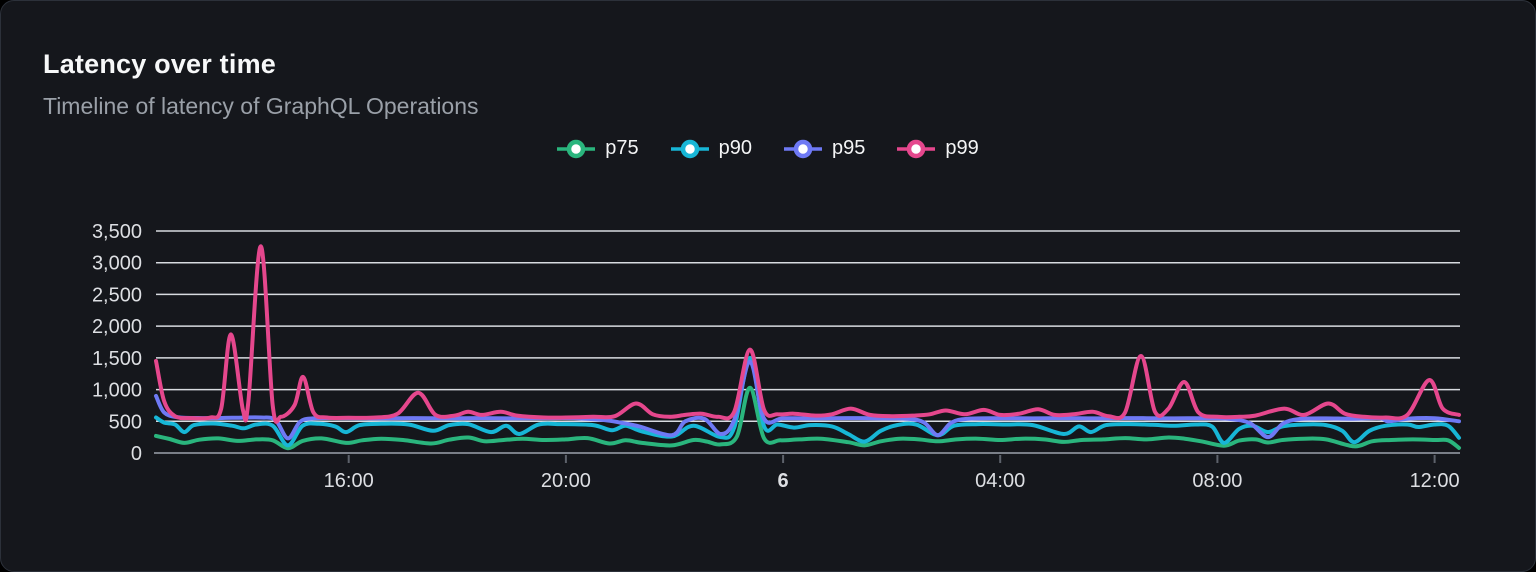 The height and width of the screenshot is (572, 1536). Describe the element at coordinates (117, 391) in the screenshot. I see `y-axis-label: 1,000` at that location.